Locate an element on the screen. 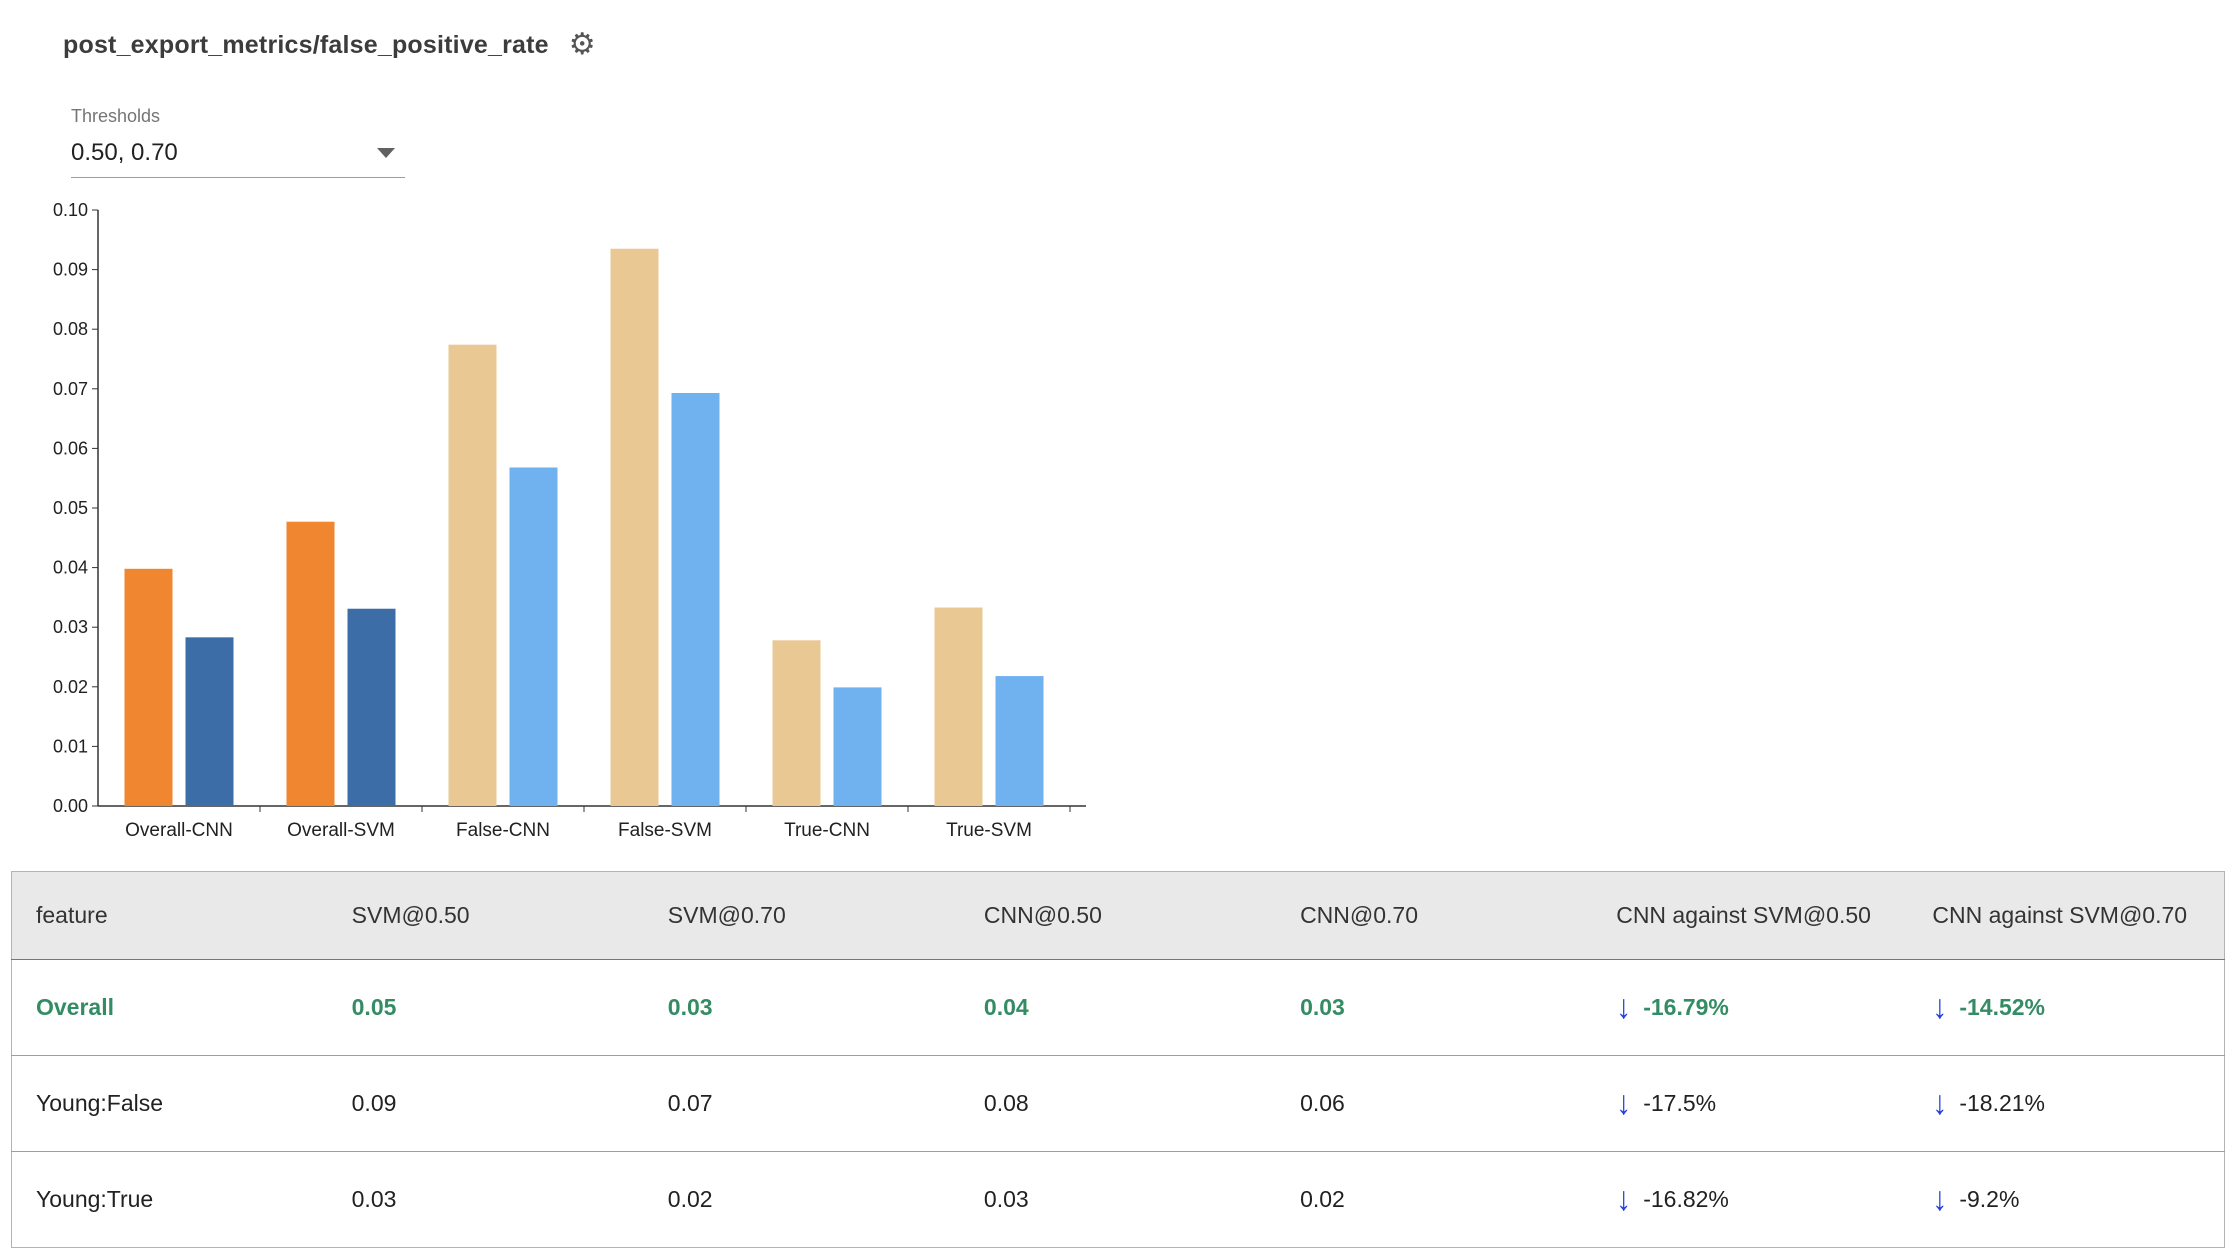  y-axis-tick-label: 0.08 is located at coordinates (70, 329).